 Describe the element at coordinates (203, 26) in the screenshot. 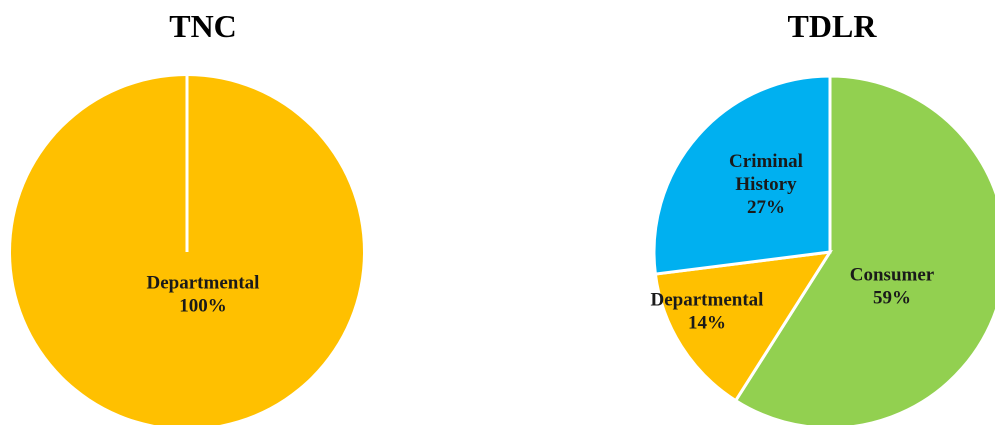

I see `tnc-chart-title: TNC` at that location.